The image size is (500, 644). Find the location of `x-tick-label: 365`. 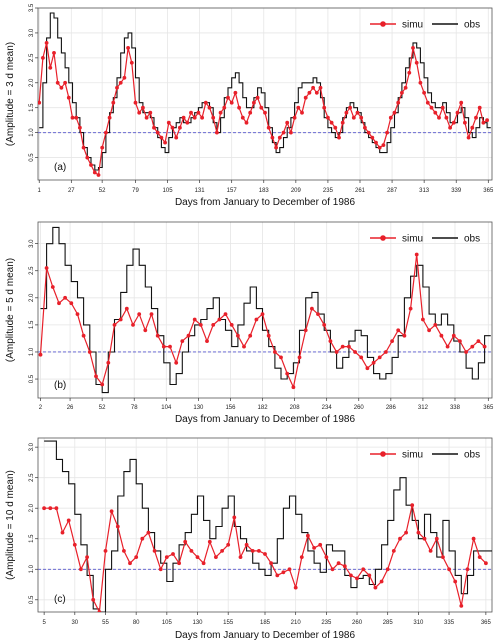

x-tick-label: 365 is located at coordinates (488, 191).